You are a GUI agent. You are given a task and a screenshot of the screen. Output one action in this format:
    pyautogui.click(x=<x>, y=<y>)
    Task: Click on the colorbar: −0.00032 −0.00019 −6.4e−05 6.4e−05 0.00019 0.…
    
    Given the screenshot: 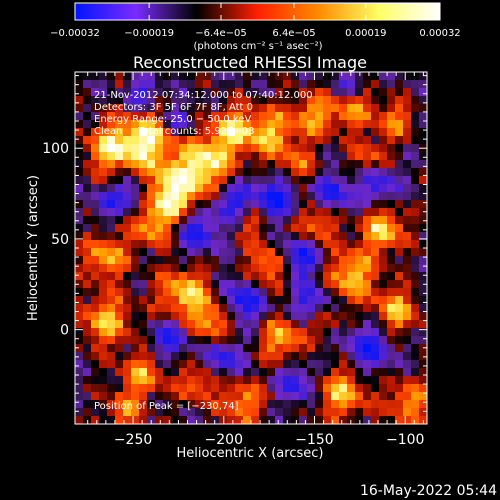 What is the action you would take?
    pyautogui.click(x=255, y=27)
    